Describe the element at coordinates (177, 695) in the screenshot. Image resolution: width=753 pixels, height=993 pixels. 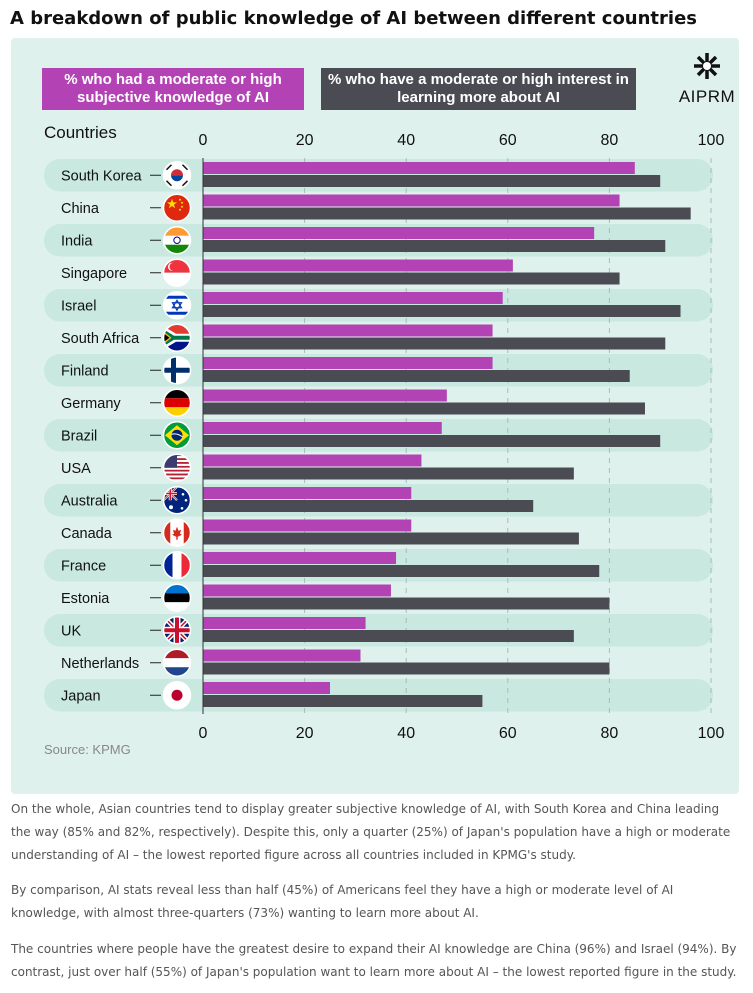
I see `japan-flag` at that location.